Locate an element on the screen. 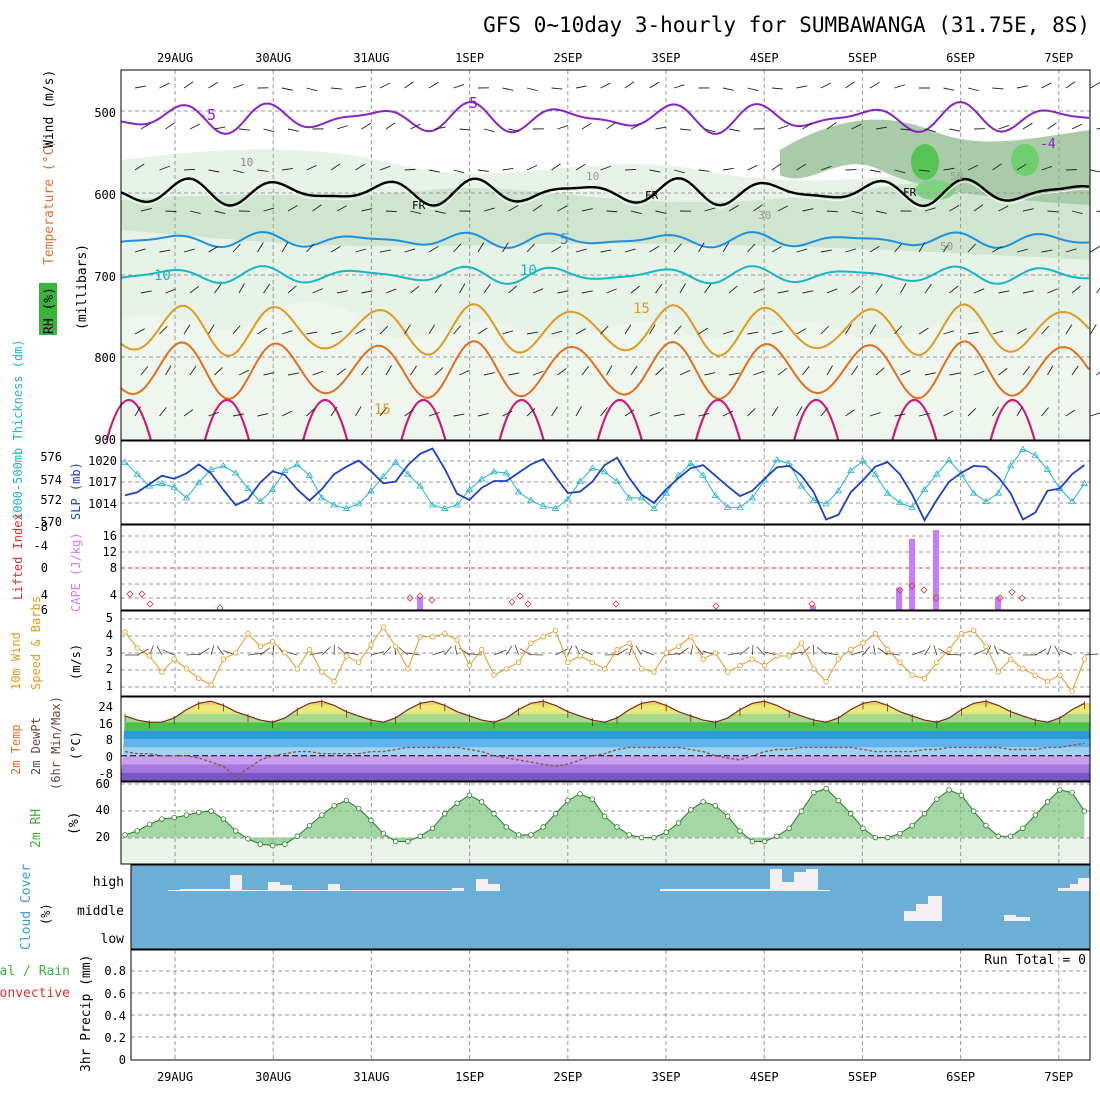 The height and width of the screenshot is (1100, 1100). wind10m-label-2: Speed & Barbs is located at coordinates (36, 643).